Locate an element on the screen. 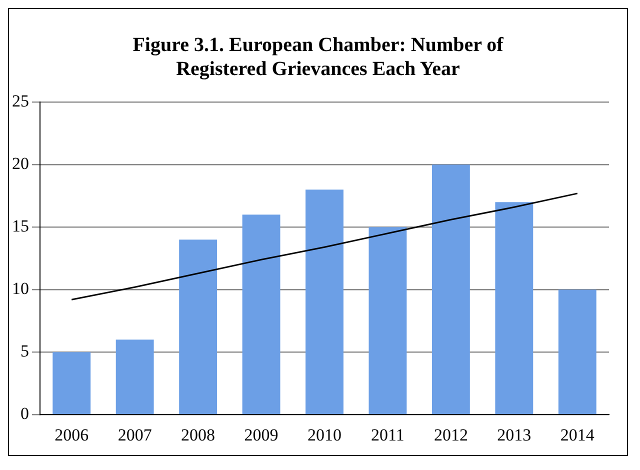  y-tick-label: 15 is located at coordinates (20, 226).